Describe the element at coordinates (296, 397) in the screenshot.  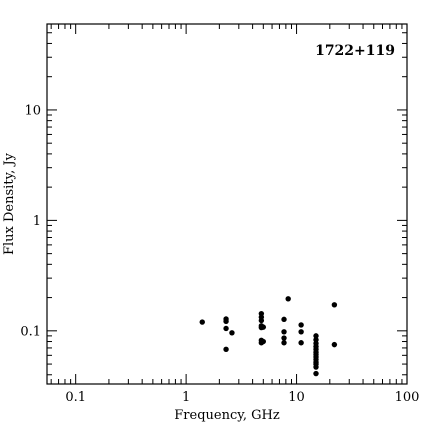
I see `x-tick-label: 10` at that location.